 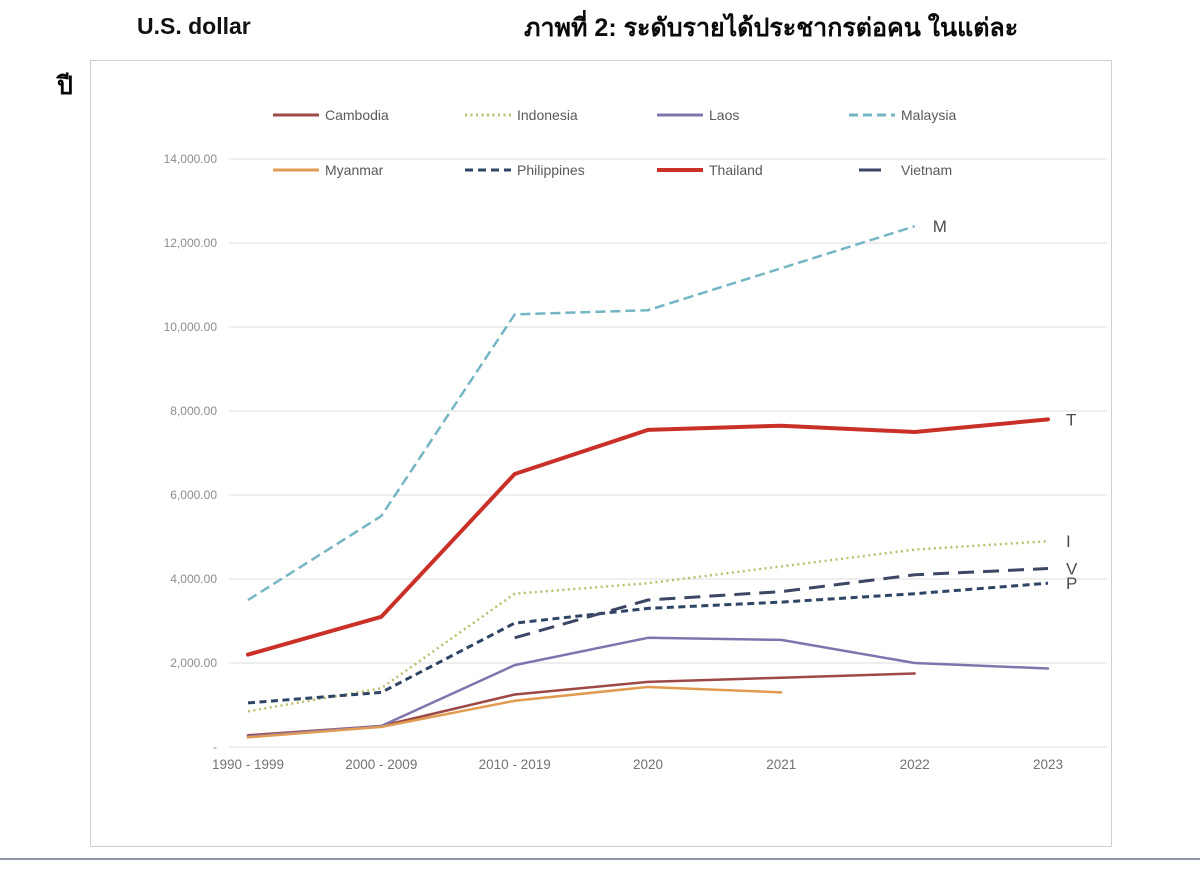 I want to click on series-end-label-indonesia: I, so click(x=1068, y=541).